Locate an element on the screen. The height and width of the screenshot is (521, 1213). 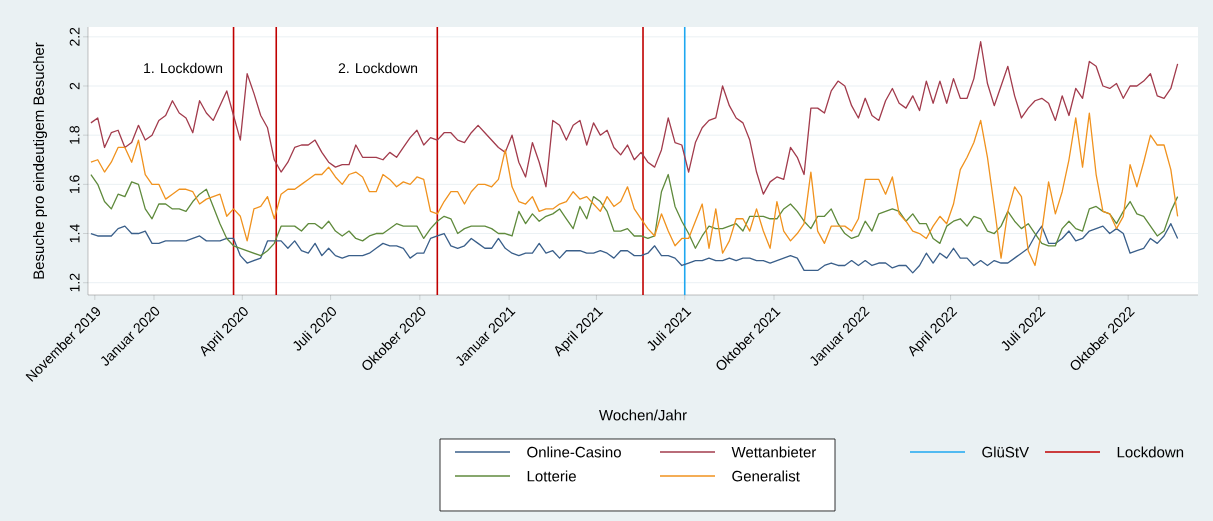
legend-label: Online-Casino is located at coordinates (574, 452).